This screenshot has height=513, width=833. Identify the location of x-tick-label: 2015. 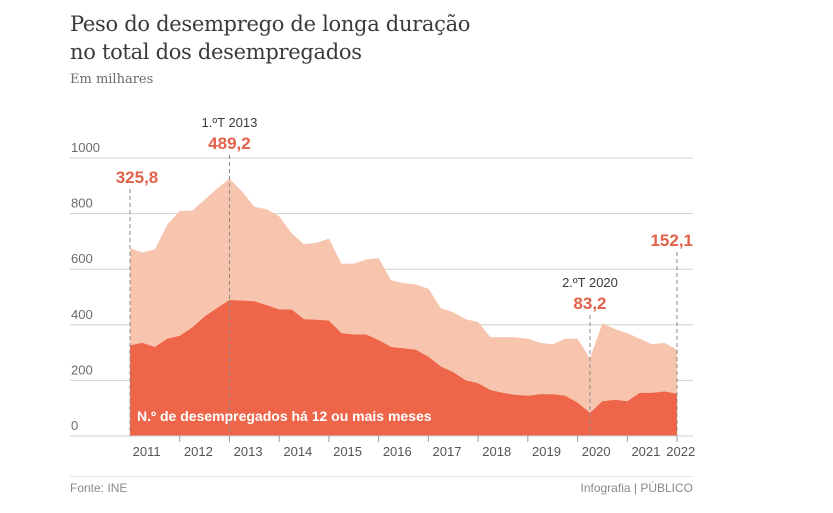
(347, 451).